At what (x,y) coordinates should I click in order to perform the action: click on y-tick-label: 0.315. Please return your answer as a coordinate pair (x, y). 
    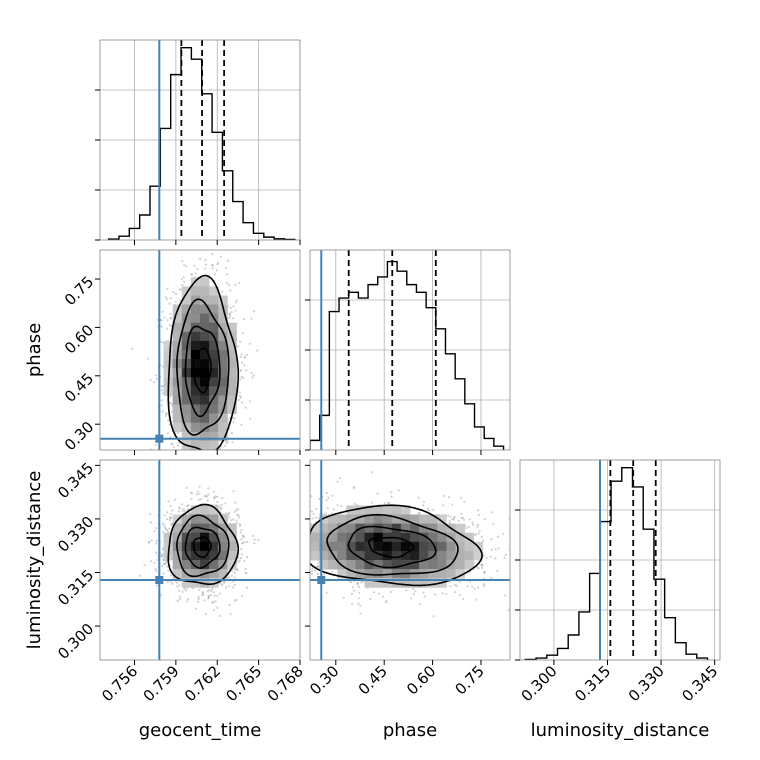
    Looking at the image, I should click on (75, 587).